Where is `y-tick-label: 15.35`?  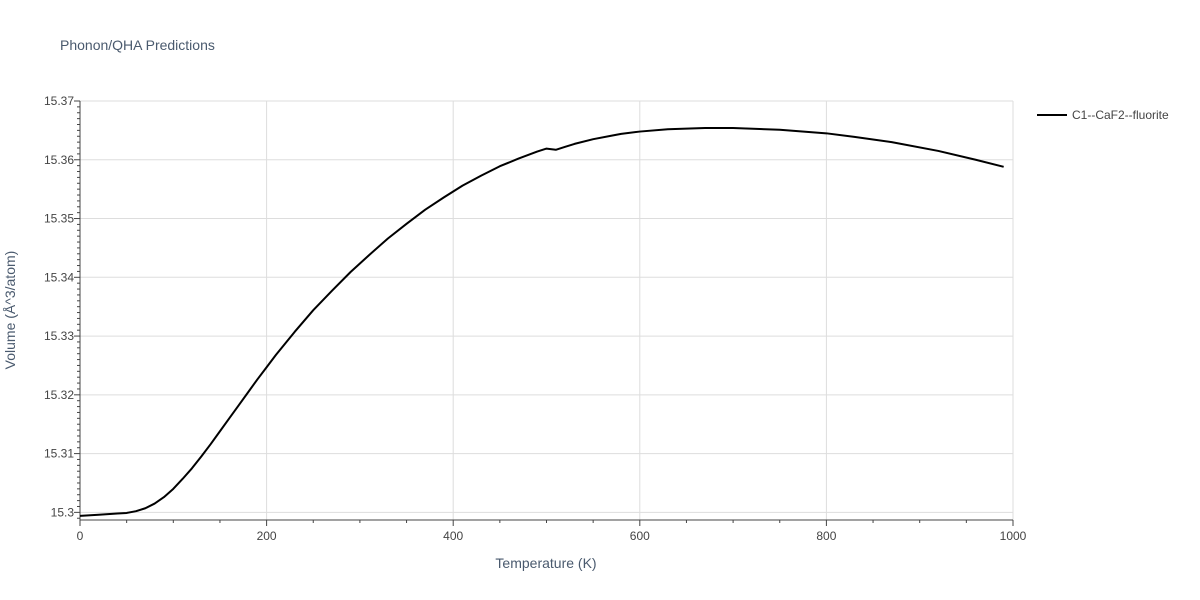 y-tick-label: 15.35 is located at coordinates (59, 219).